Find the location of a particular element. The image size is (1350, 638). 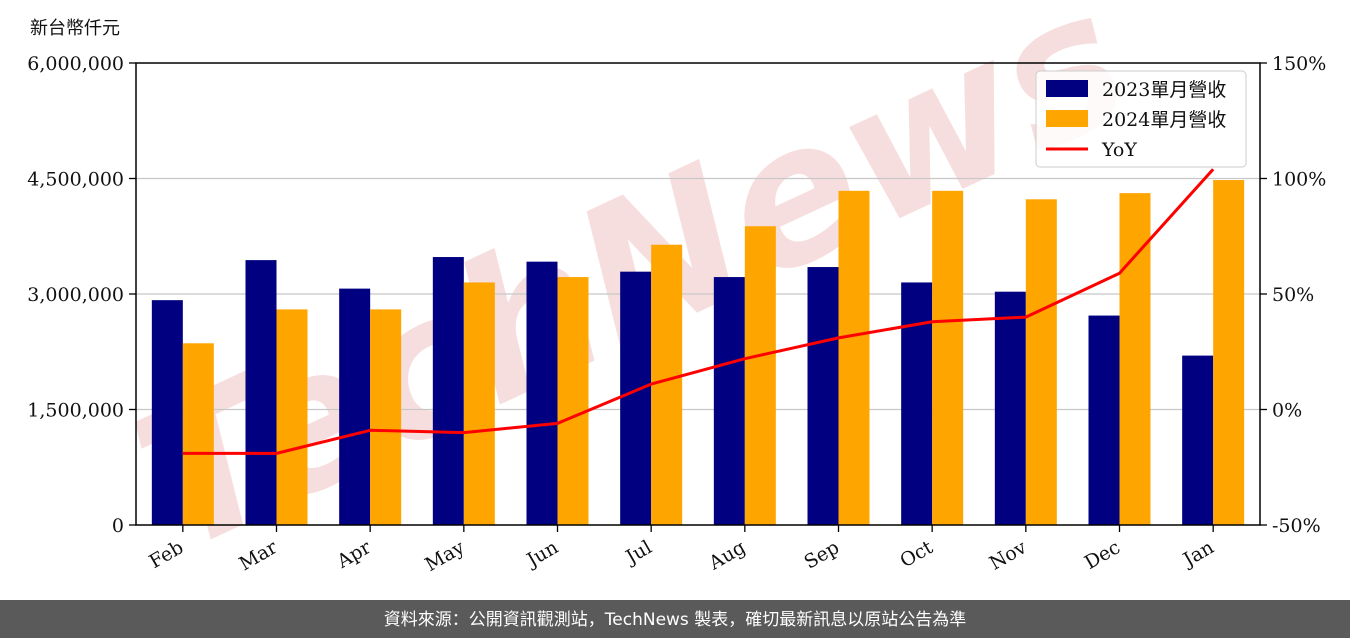

x-tick-label: Nov is located at coordinates (1008, 555).